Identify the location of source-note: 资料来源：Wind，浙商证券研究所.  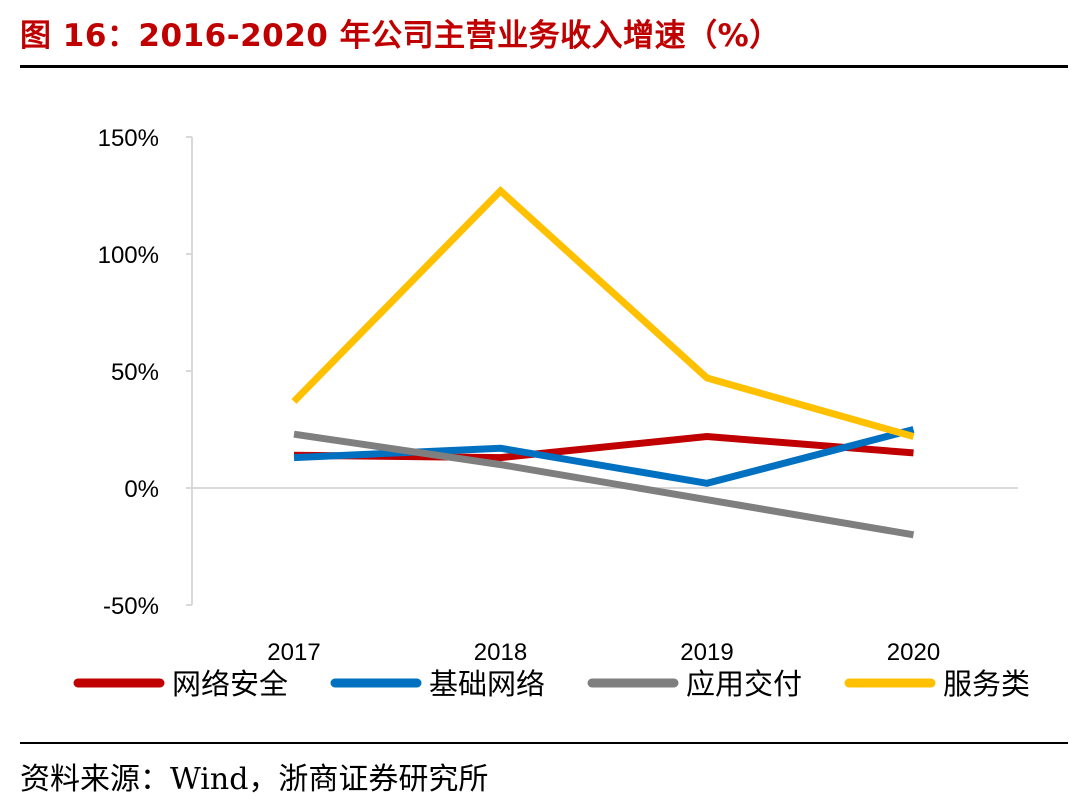
(254, 779).